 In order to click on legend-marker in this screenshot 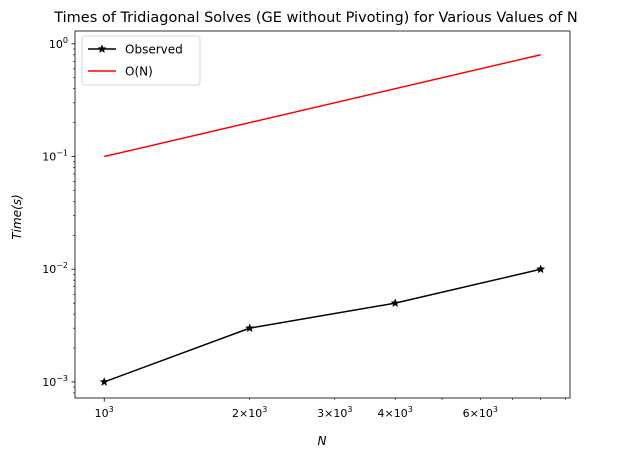, I will do `click(102, 48)`.